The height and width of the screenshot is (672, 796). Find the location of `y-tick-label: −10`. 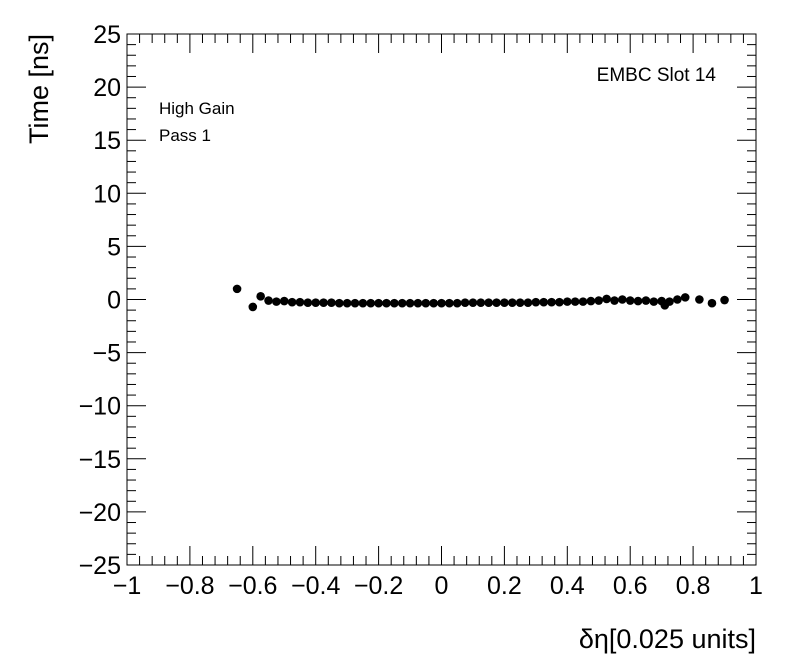

y-tick-label: −10 is located at coordinates (100, 407).